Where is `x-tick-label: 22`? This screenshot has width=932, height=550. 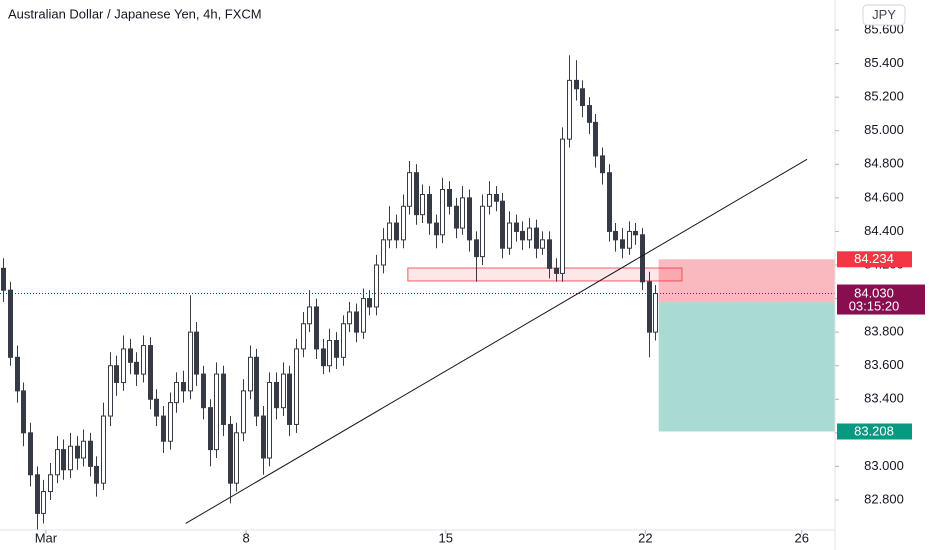 x-tick-label: 22 is located at coordinates (645, 537).